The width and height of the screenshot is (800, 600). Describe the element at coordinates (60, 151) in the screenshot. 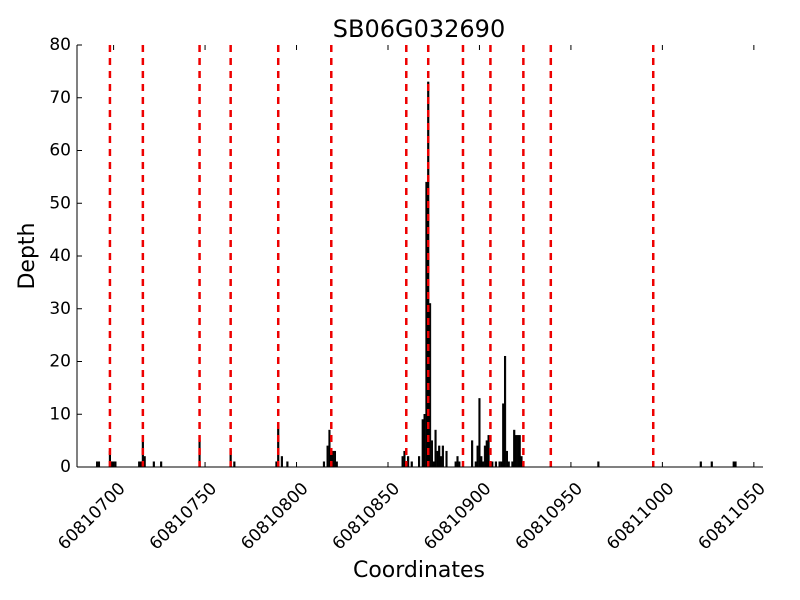

I see `y-tick-label: 60` at that location.